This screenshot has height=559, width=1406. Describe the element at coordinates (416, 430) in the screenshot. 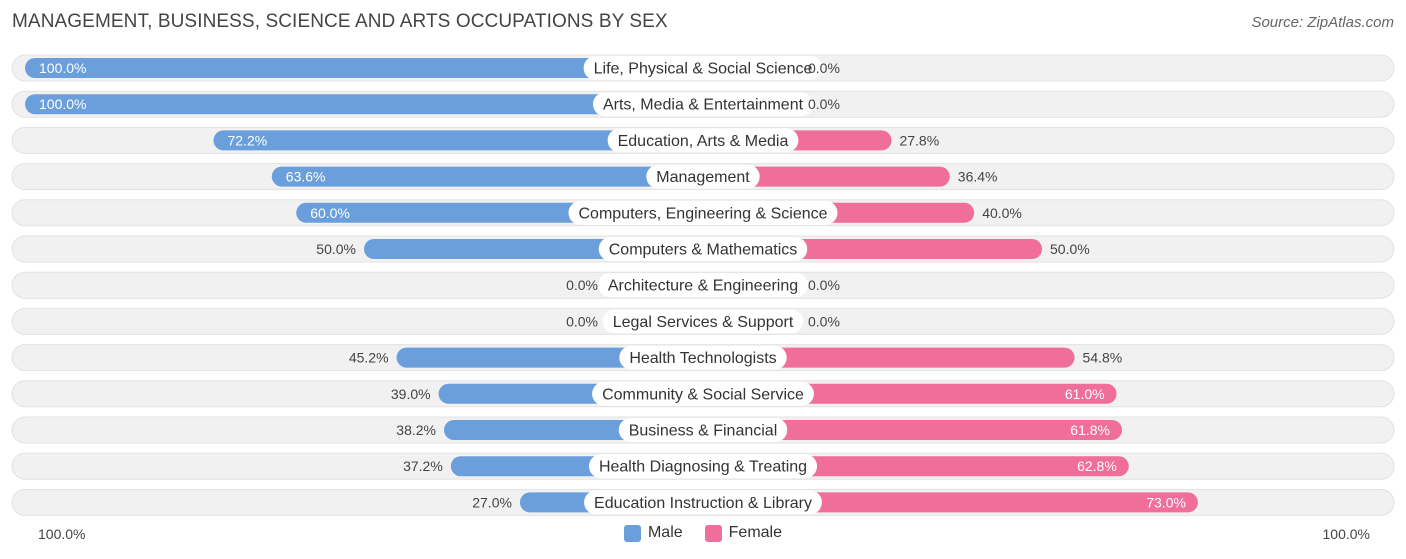

I see `male-value-label: 38.2%` at that location.